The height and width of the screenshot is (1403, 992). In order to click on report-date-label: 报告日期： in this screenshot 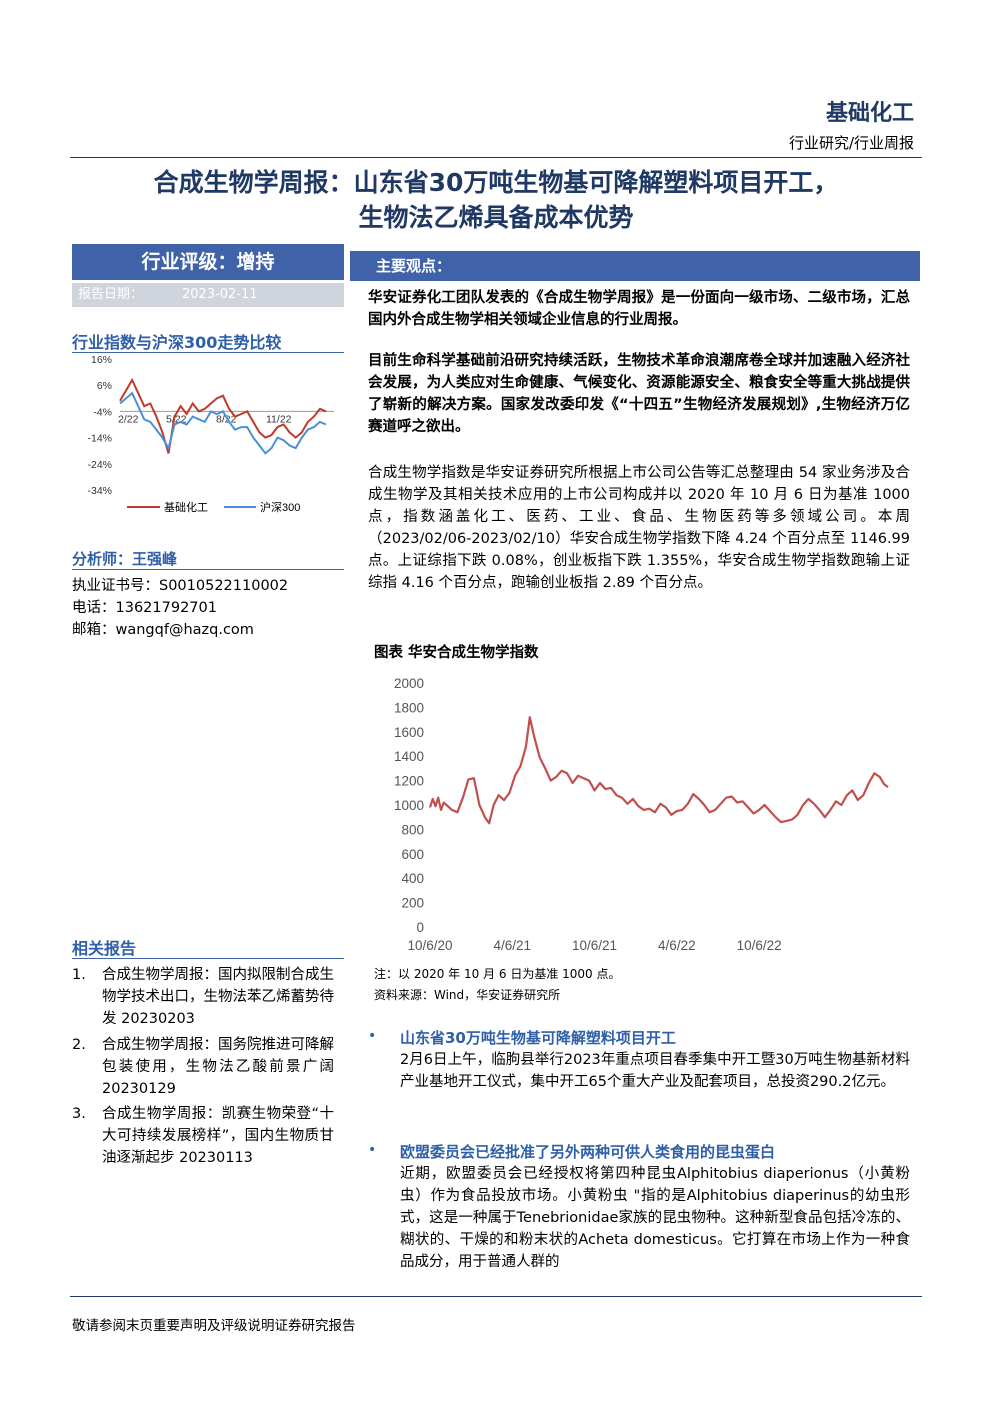, I will do `click(111, 294)`.